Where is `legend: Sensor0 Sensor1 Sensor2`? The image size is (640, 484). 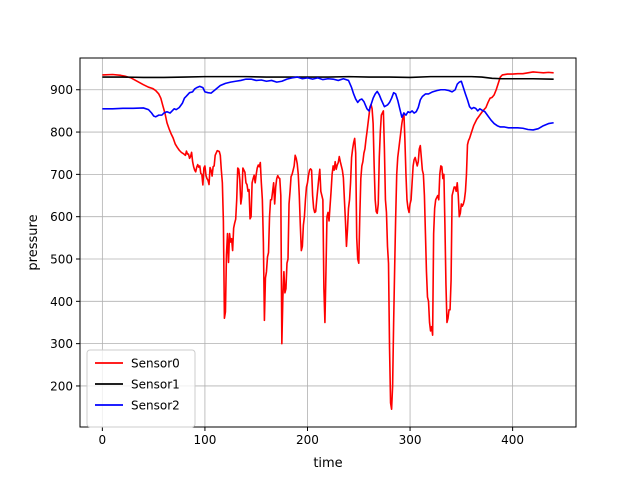 legend: Sensor0 Sensor1 Sensor2 is located at coordinates (141, 388).